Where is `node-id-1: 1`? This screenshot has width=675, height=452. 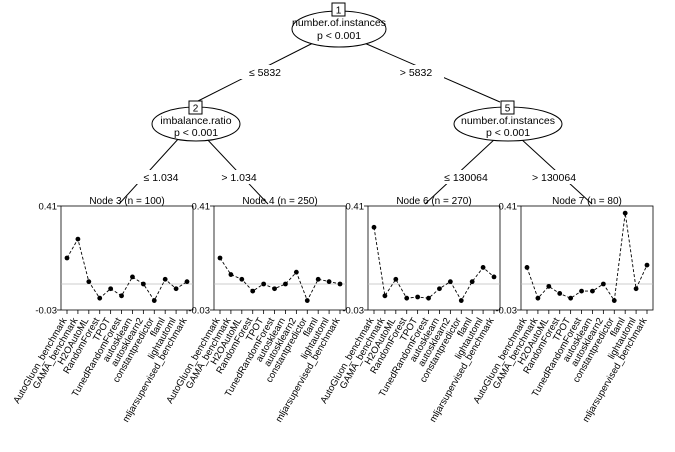
node-id-1: 1 is located at coordinates (339, 11).